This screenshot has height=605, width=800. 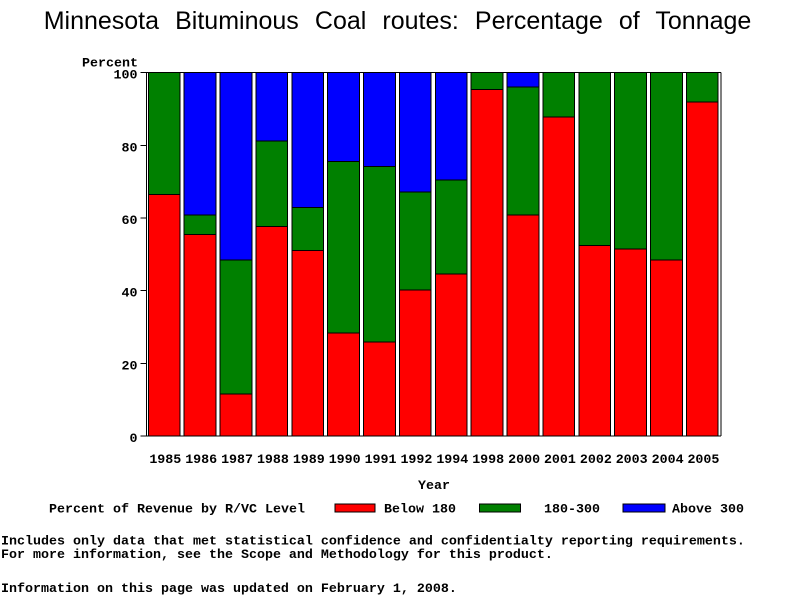 What do you see at coordinates (165, 460) in the screenshot?
I see `svg-text: 1985` at bounding box center [165, 460].